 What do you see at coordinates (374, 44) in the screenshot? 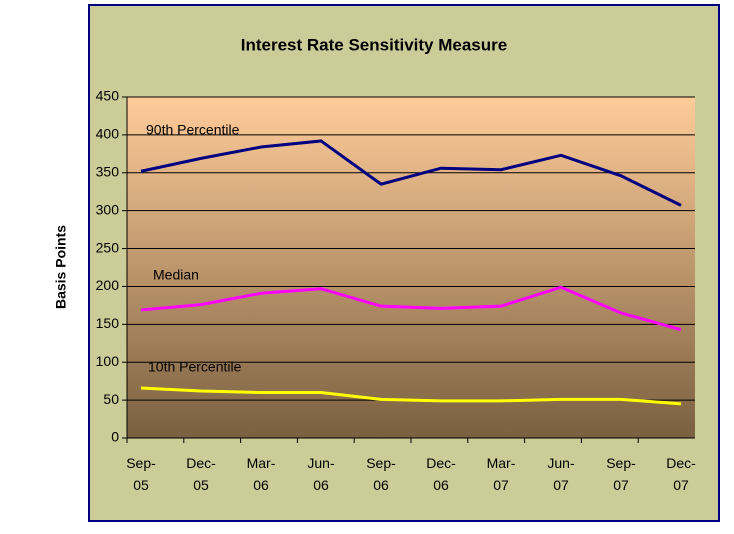
I see `chart-title: Interest Rate Sensitivity Measure` at bounding box center [374, 44].